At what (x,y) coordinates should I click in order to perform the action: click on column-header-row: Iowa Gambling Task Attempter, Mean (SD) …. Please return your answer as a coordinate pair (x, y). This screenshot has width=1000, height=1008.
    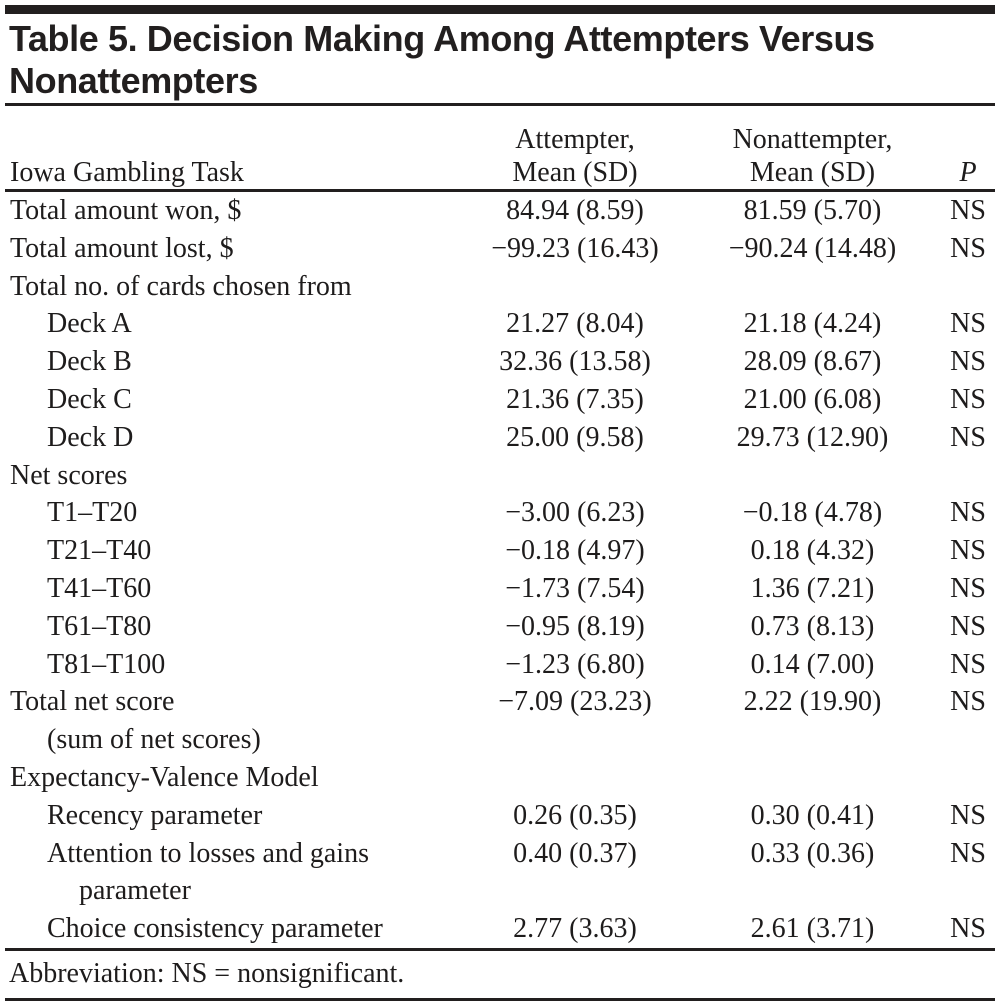
    Looking at the image, I should click on (500, 147).